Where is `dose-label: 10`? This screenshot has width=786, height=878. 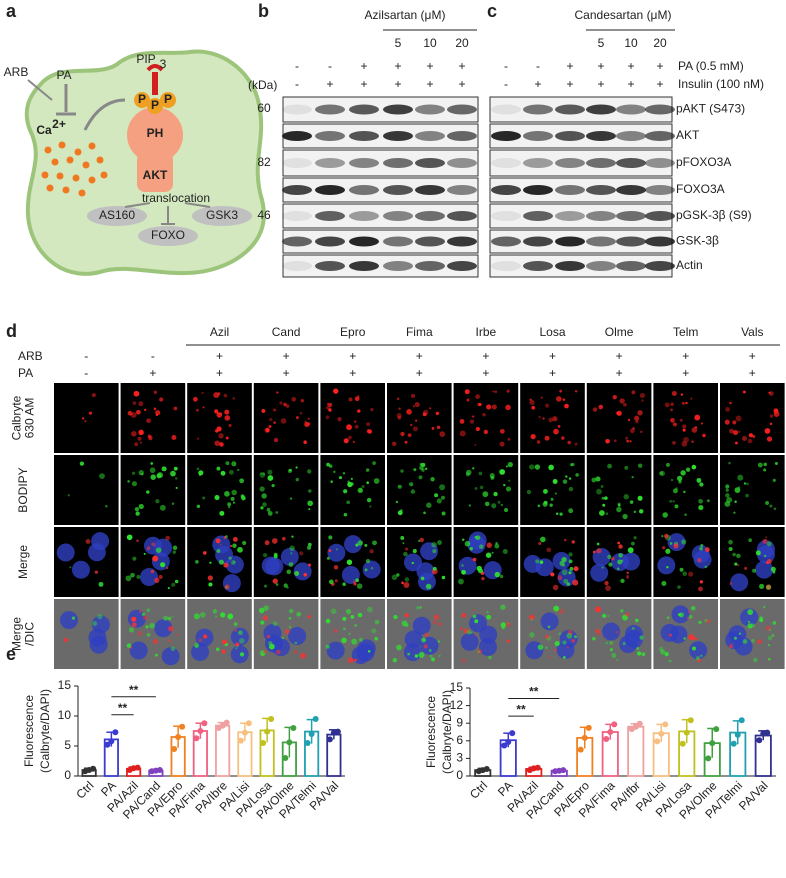 dose-label: 10 is located at coordinates (430, 43).